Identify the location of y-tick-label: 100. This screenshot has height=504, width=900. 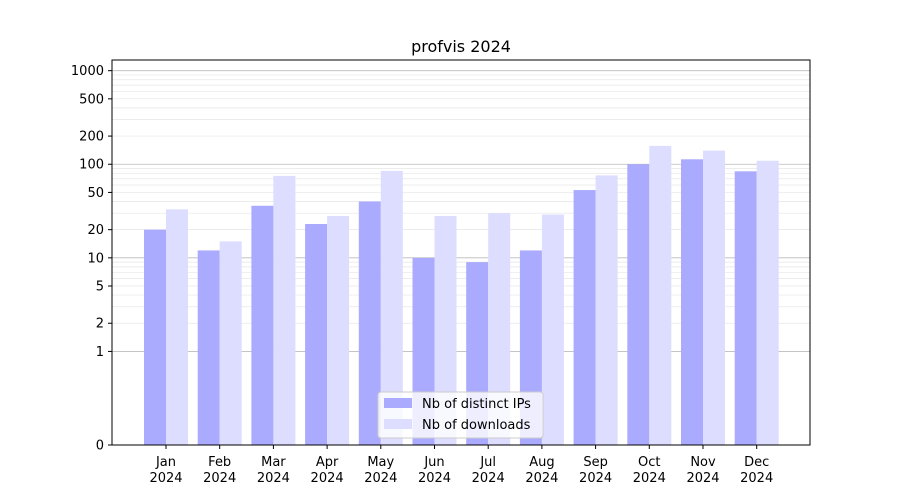
(91, 165).